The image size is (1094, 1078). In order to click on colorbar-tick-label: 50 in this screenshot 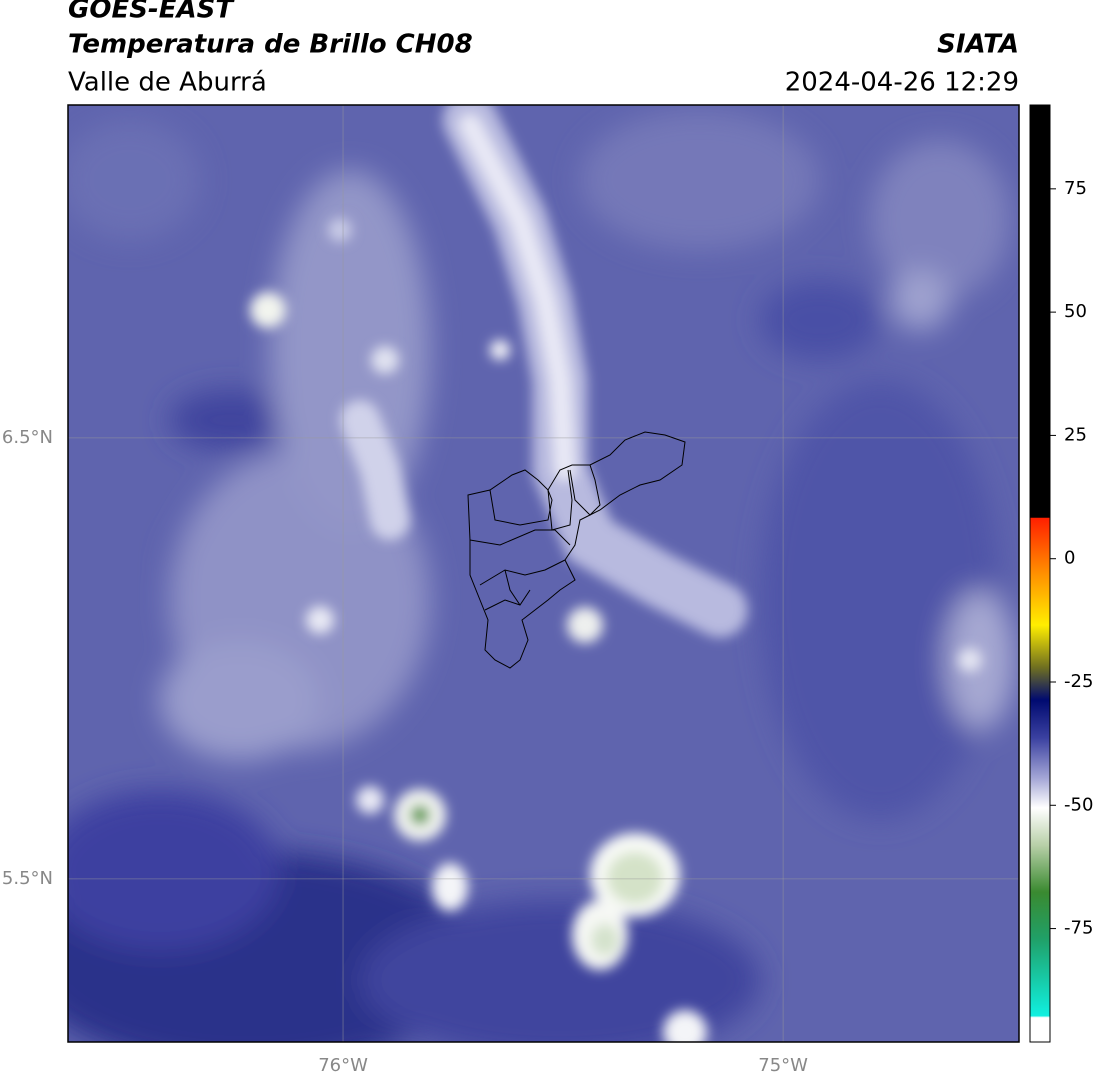, I will do `click(1075, 311)`.